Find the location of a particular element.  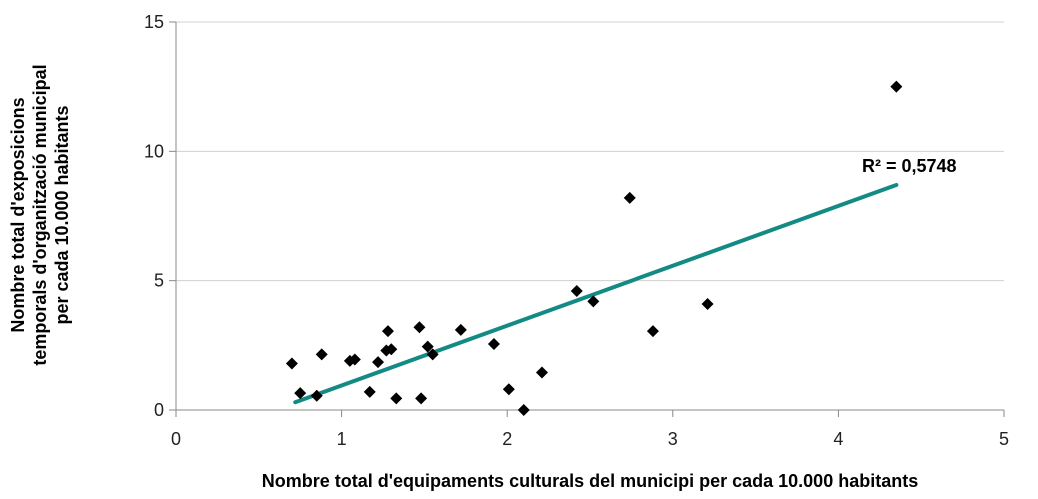

x-tick-label-5: 5 is located at coordinates (1004, 439).